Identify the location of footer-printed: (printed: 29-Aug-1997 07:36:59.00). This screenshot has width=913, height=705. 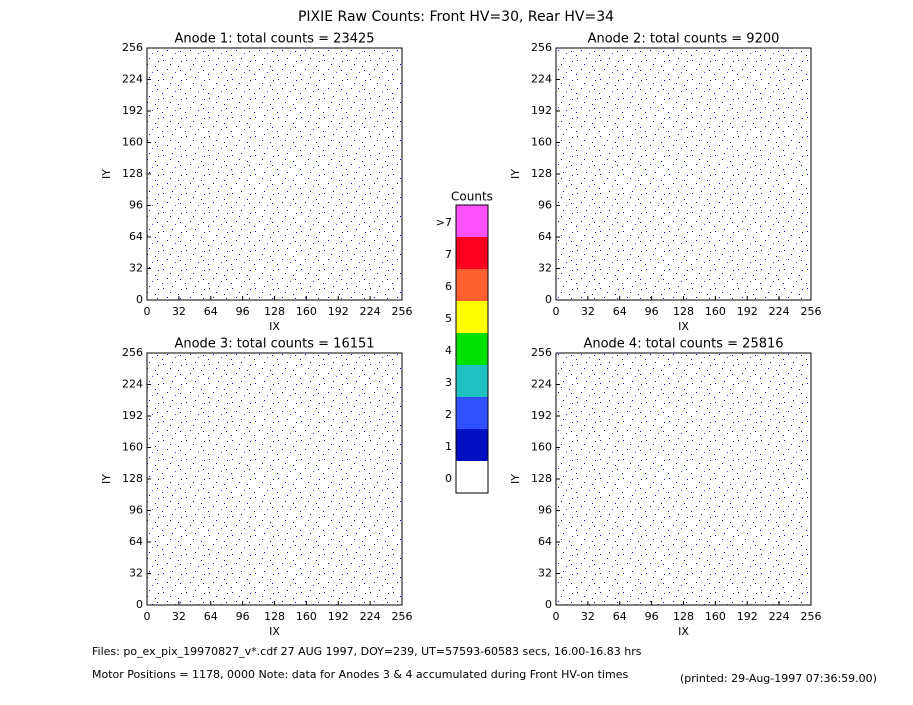
(778, 678).